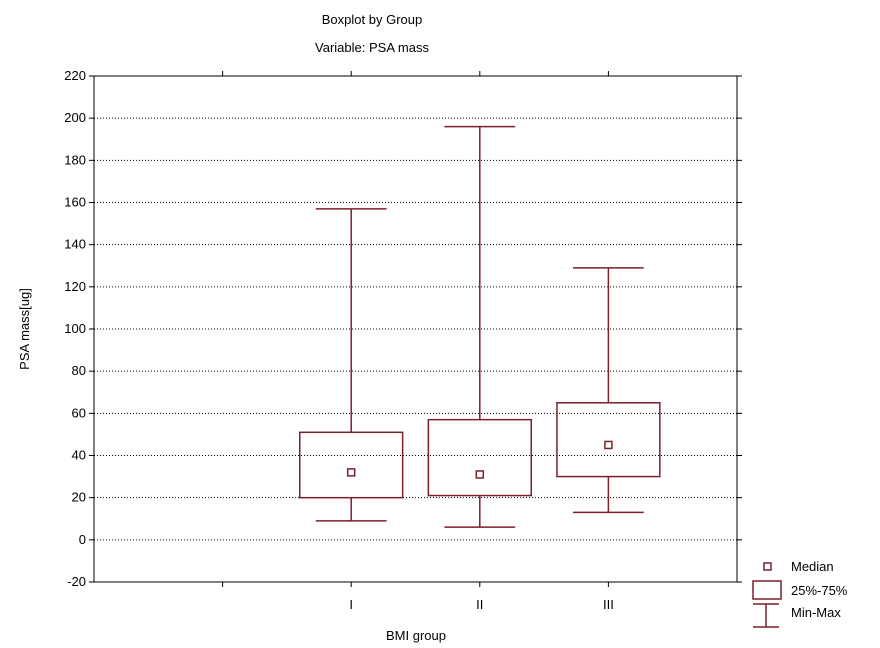 The image size is (880, 648). Describe the element at coordinates (608, 604) in the screenshot. I see `x-tick-label: III` at that location.